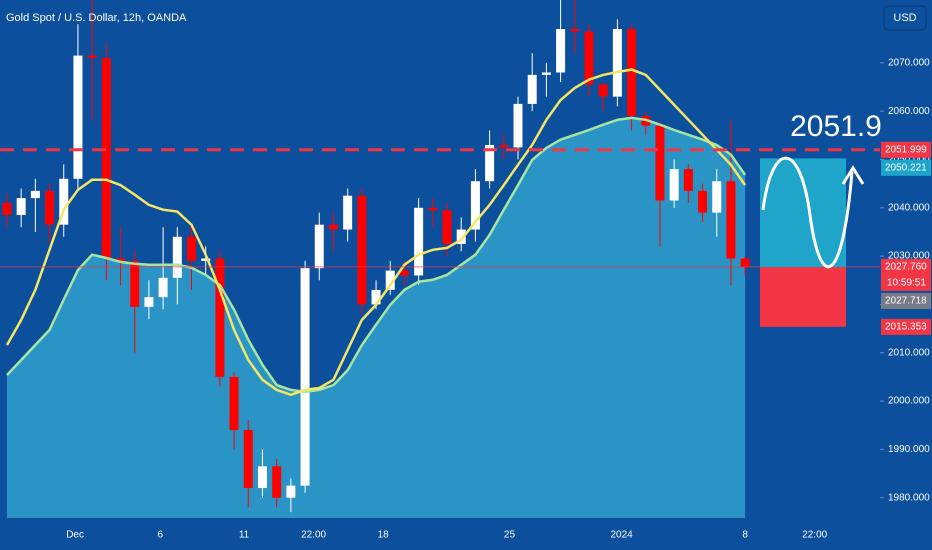 This screenshot has height=550, width=932. I want to click on price-label: 2051.999, so click(906, 149).